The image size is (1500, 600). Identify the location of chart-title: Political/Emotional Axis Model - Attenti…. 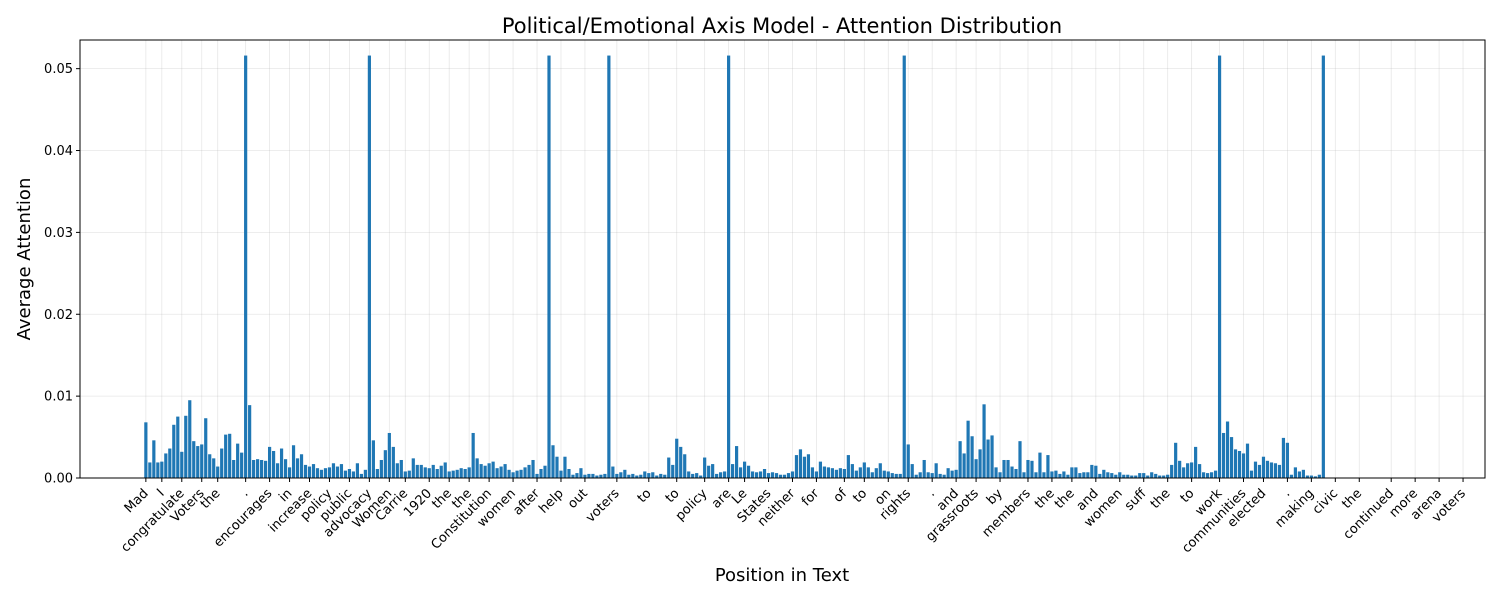
(782, 26).